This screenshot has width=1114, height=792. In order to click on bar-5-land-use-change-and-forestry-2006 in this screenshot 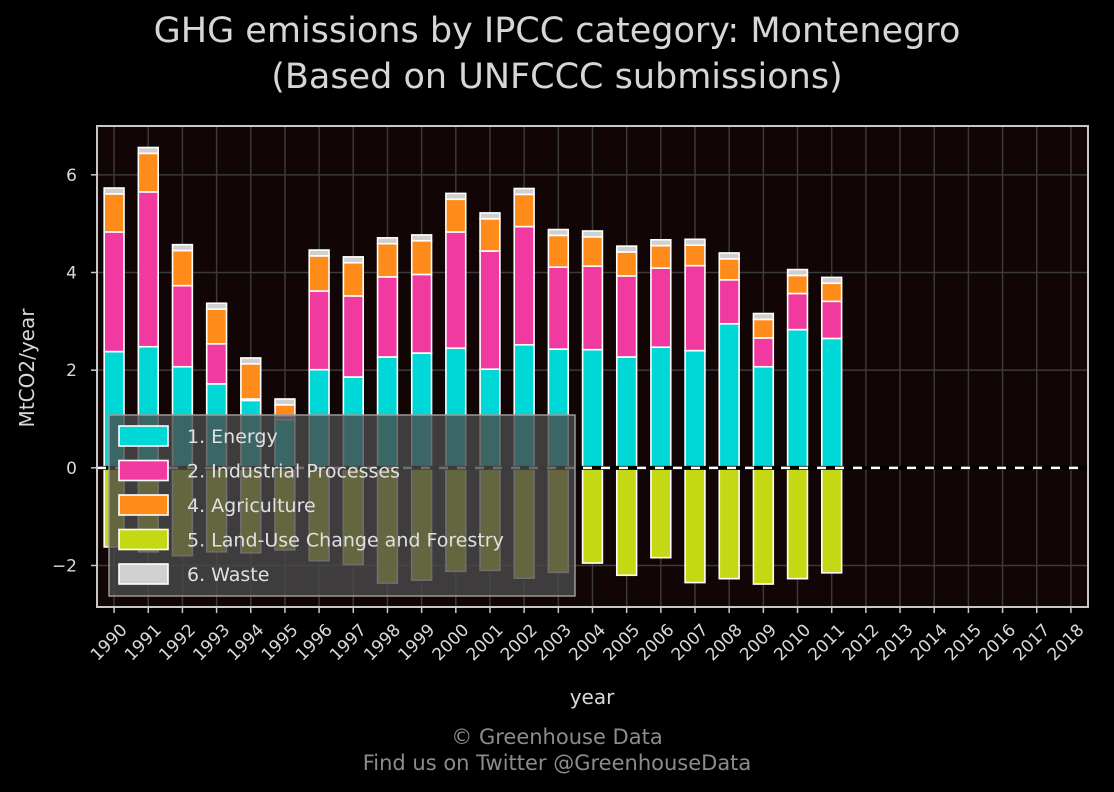, I will do `click(661, 513)`.